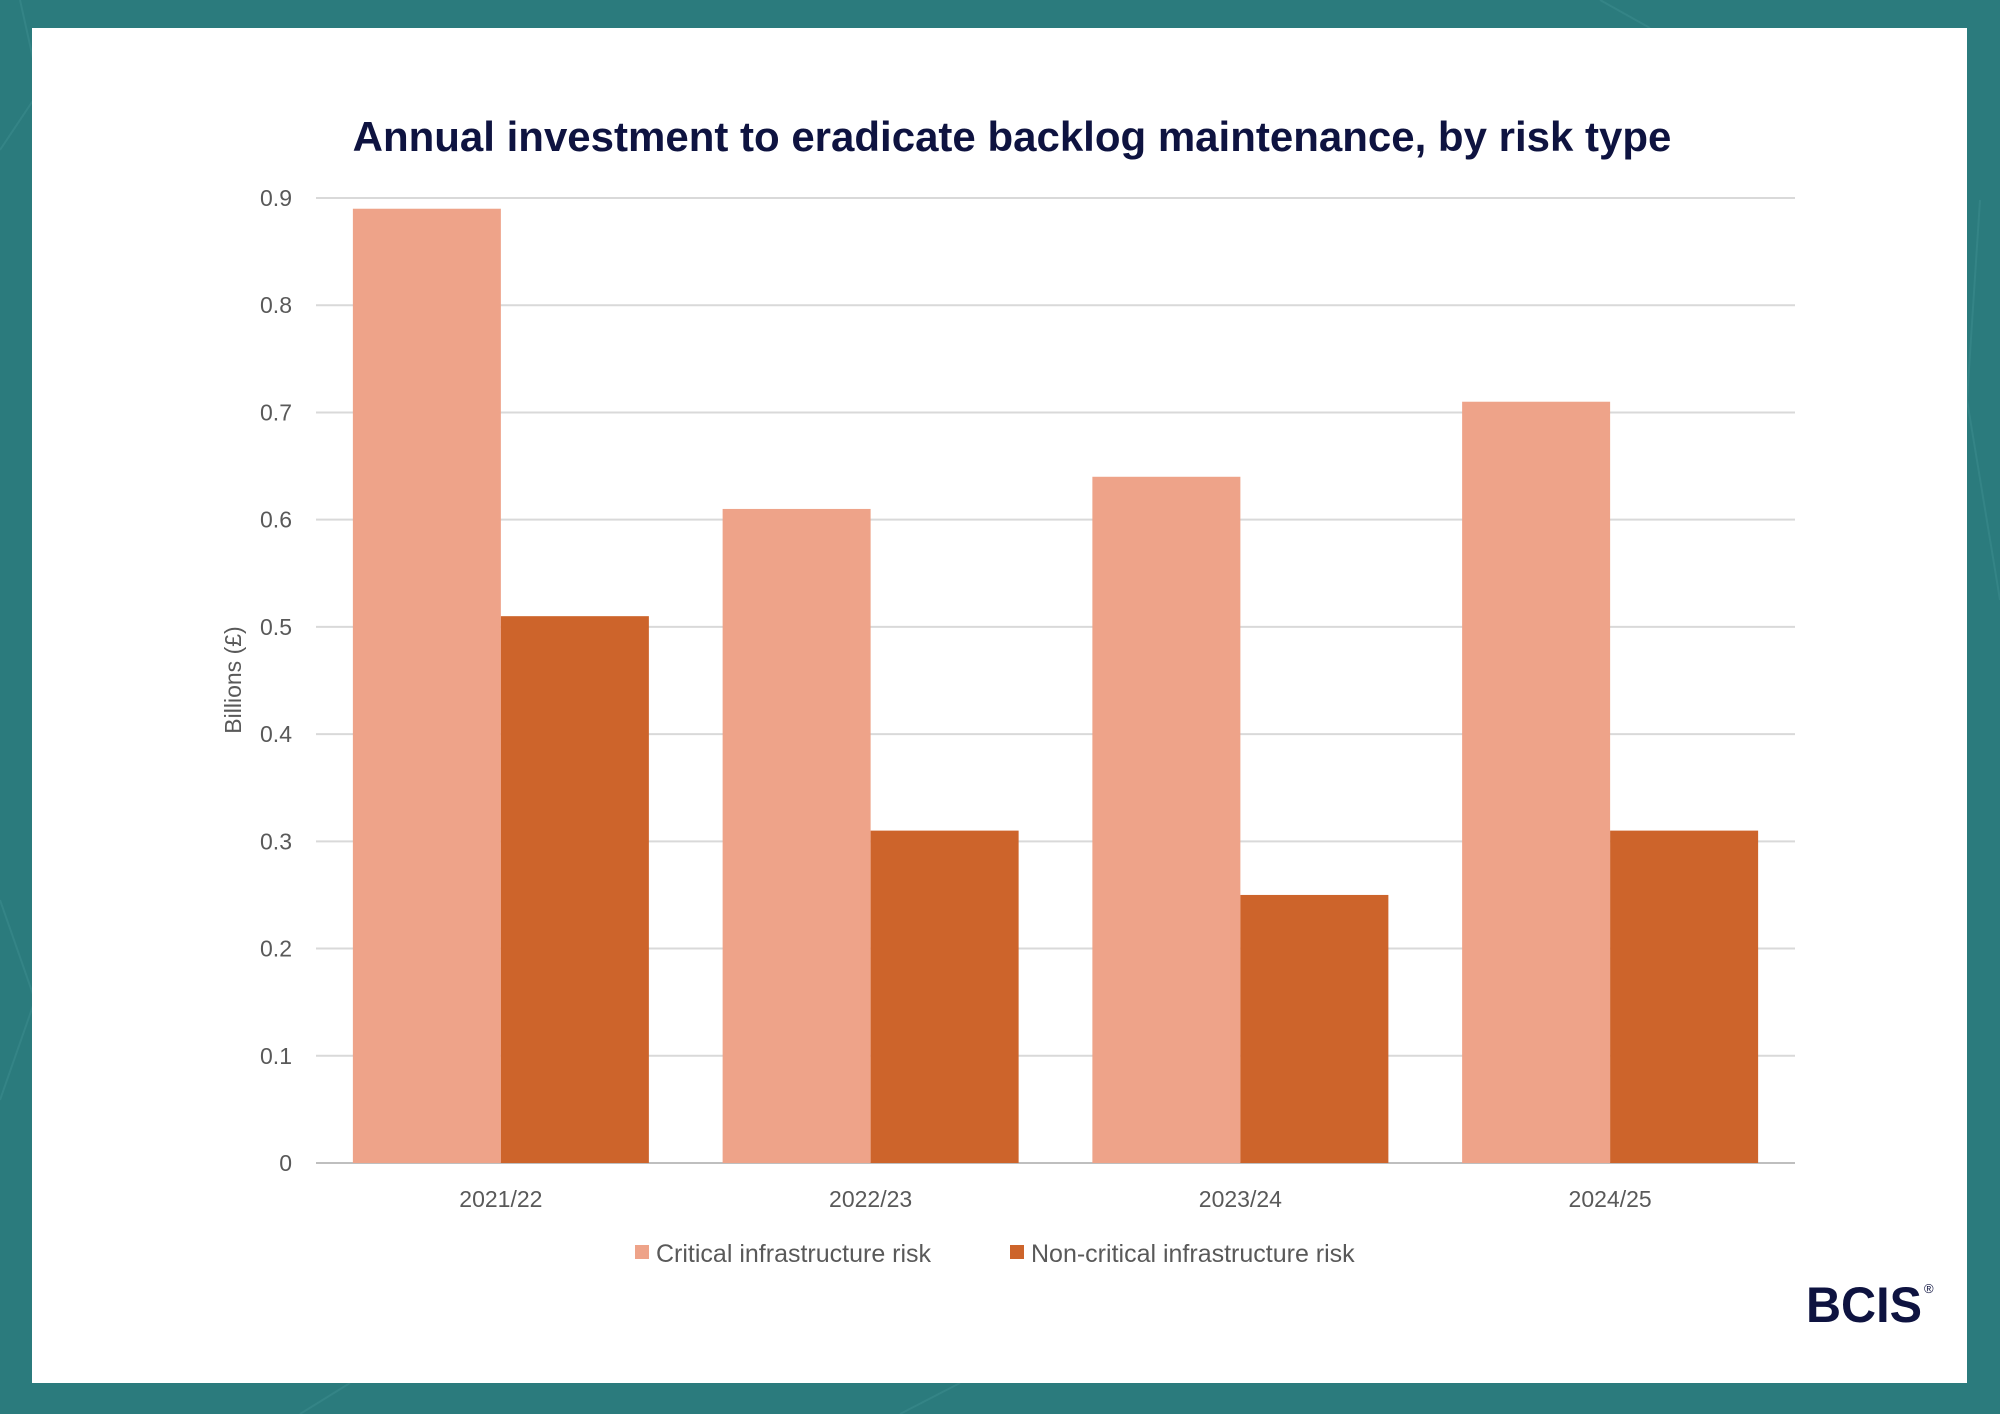 This screenshot has height=1414, width=2000. Describe the element at coordinates (1610, 1199) in the screenshot. I see `x-tick-label: 2024/25` at that location.